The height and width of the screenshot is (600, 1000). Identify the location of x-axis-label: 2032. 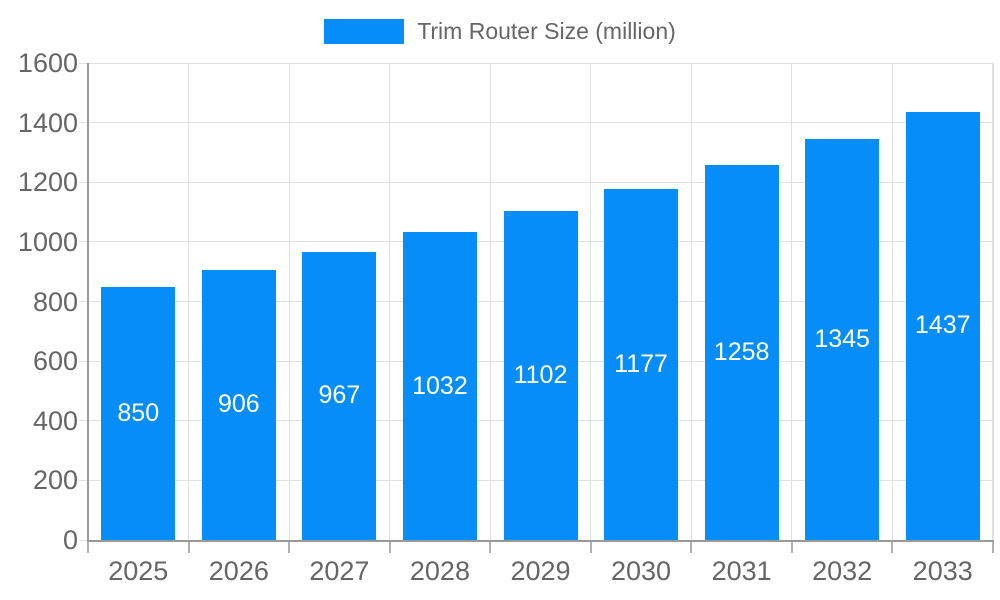
(842, 571).